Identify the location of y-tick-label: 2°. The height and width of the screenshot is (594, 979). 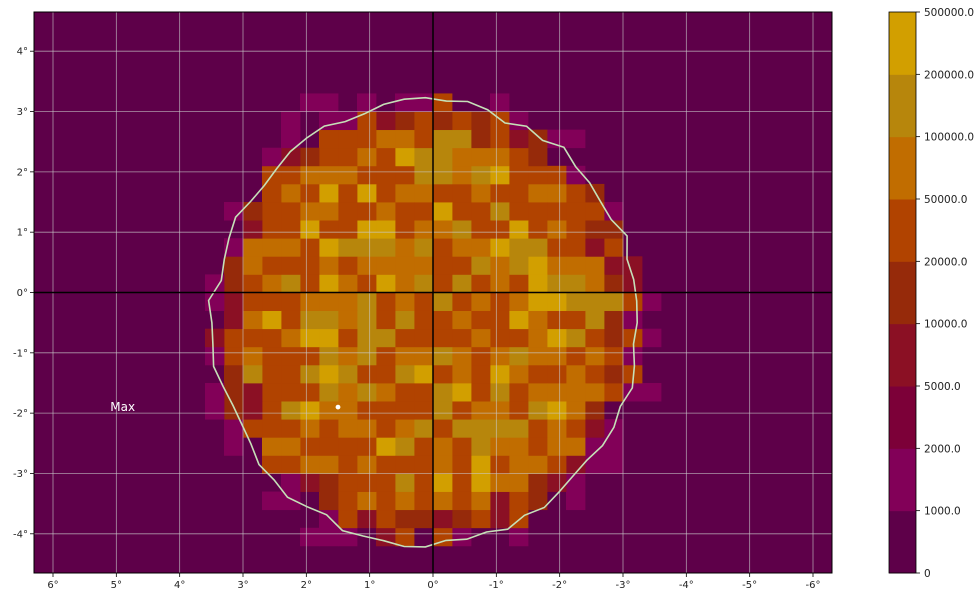
(22, 172).